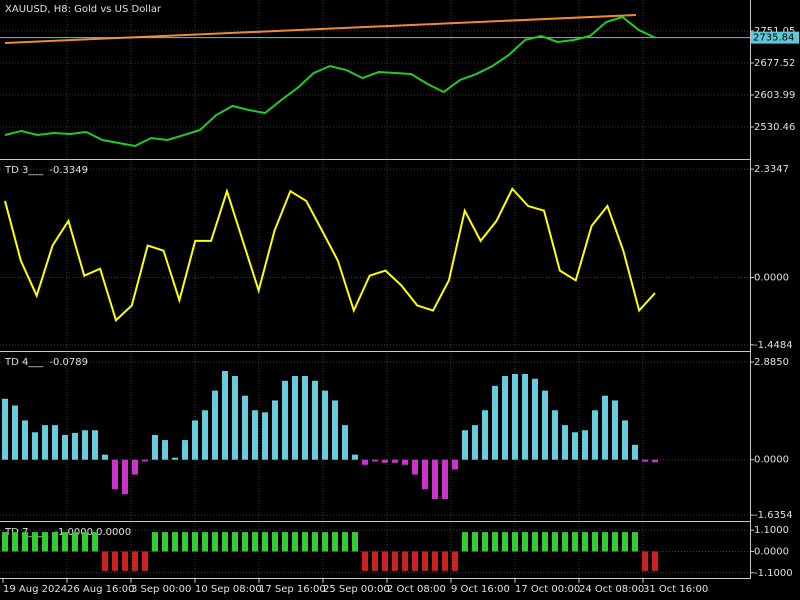 The width and height of the screenshot is (800, 600). Describe the element at coordinates (774, 127) in the screenshot. I see `y-tick-label: 2530.46` at that location.